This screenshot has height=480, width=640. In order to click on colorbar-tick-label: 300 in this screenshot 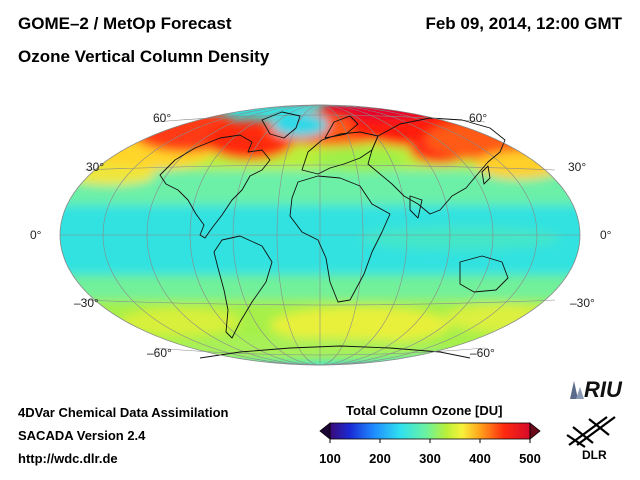, I will do `click(430, 458)`.